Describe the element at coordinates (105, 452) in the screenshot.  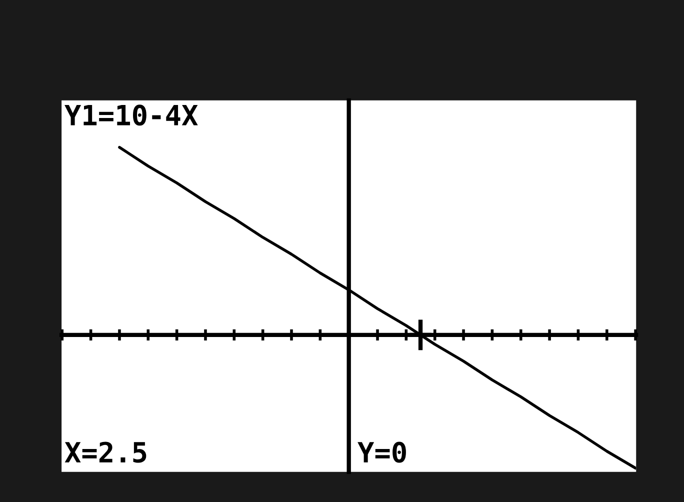
I see `annotation: X=2.5` at that location.